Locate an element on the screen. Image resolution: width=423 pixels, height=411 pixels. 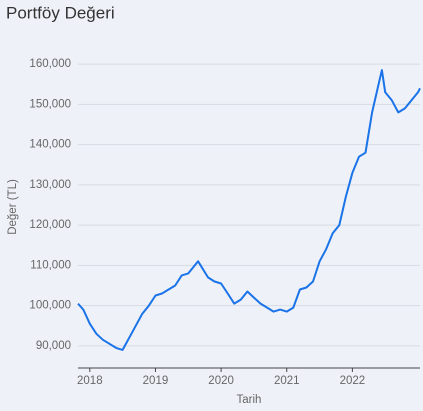
y-tick-label: 130,000 is located at coordinates (50, 185).